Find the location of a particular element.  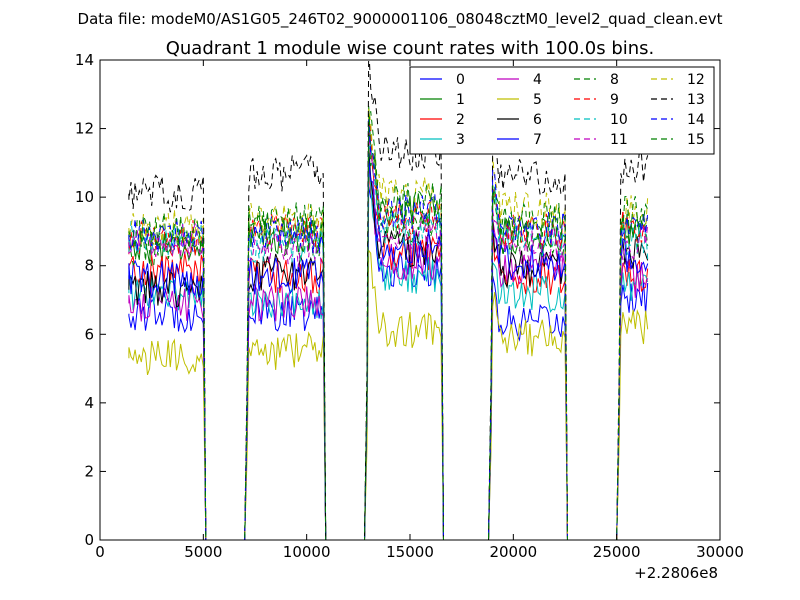

x-tick-label: 25000 is located at coordinates (617, 552).